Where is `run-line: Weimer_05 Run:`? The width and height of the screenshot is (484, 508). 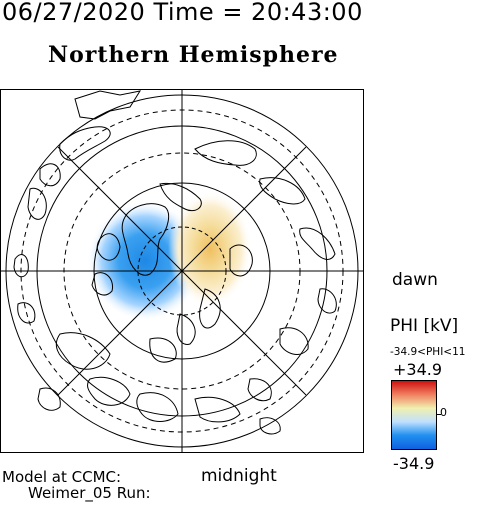
run-line: Weimer_05 Run: is located at coordinates (89, 493).